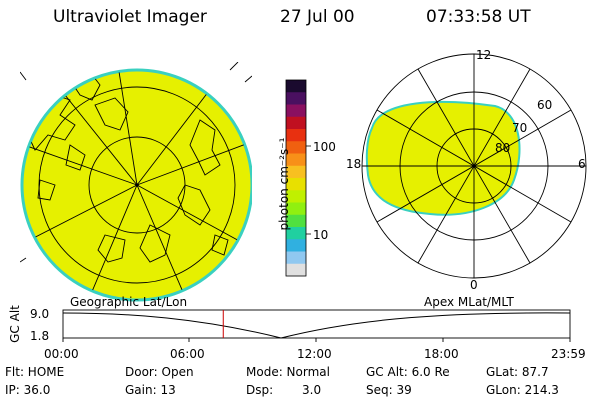 This screenshot has height=400, width=600. Describe the element at coordinates (520, 128) in the screenshot. I see `mlat-label-70: 70` at that location.